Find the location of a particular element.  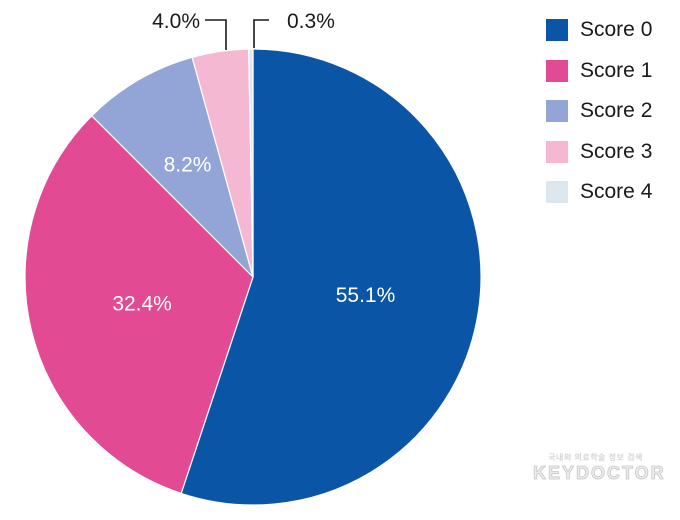

data-label-score-1: 32.4% is located at coordinates (142, 303).